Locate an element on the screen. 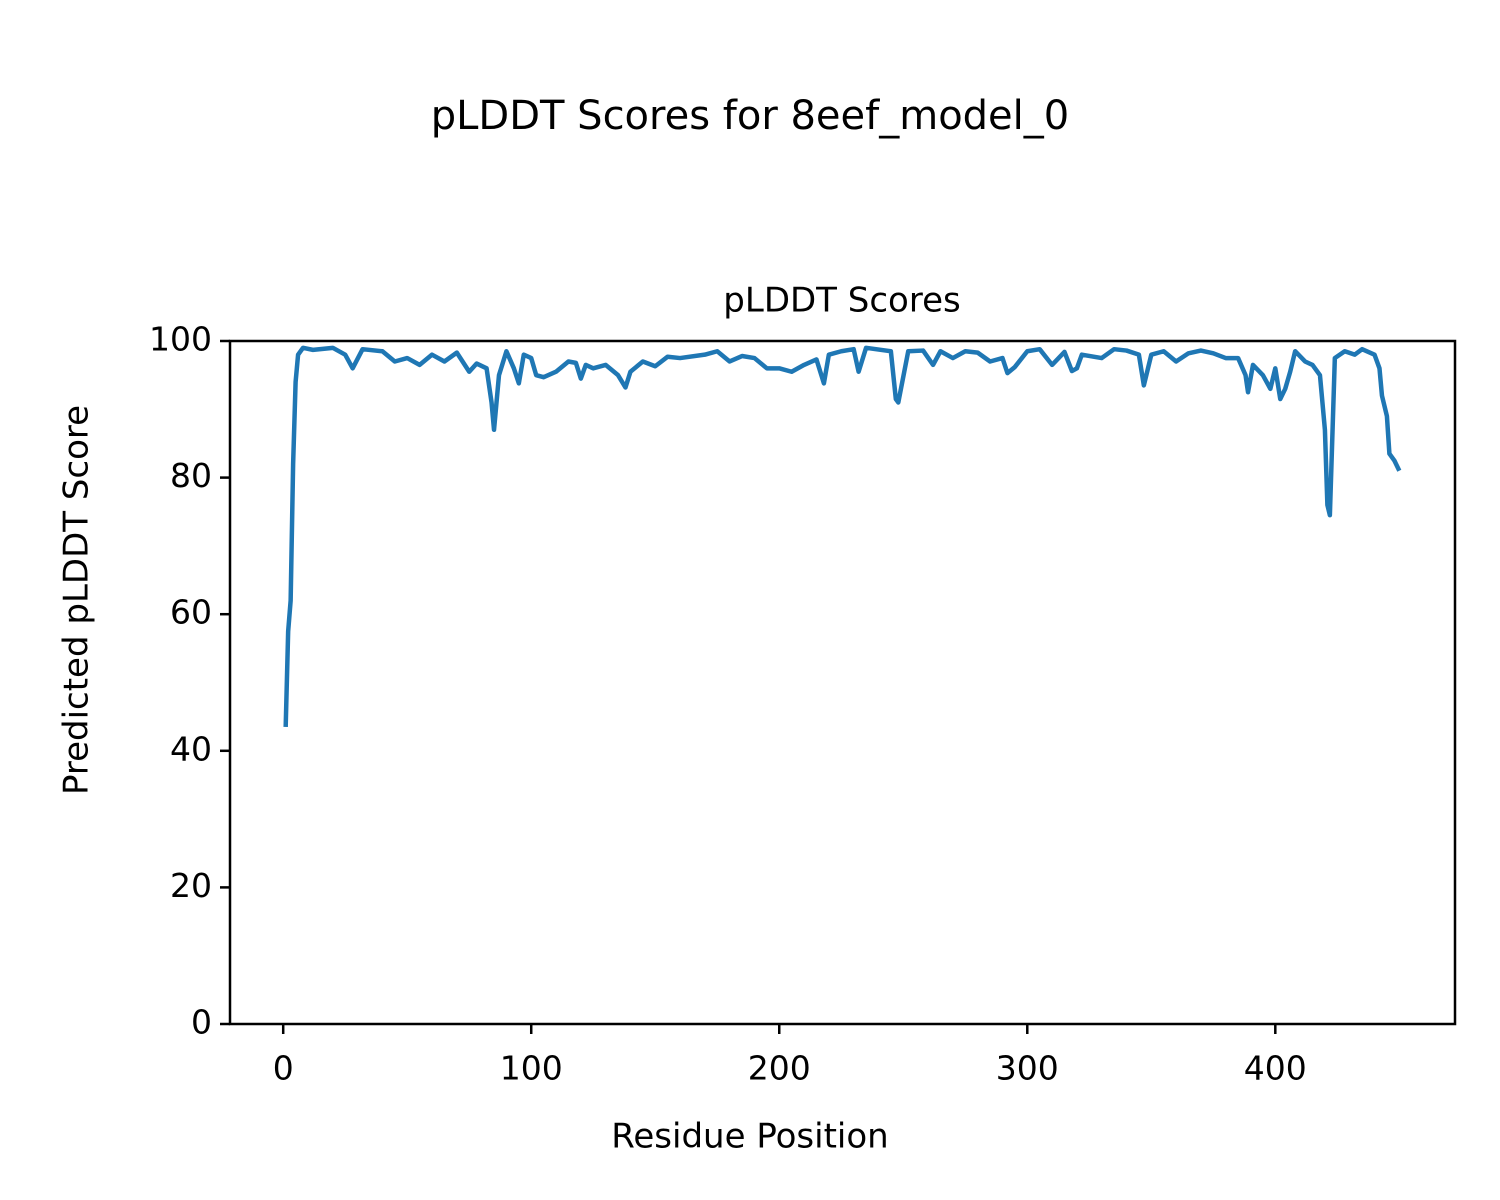 This screenshot has width=1500, height=1200. y-tick-label: 60 is located at coordinates (191, 612).